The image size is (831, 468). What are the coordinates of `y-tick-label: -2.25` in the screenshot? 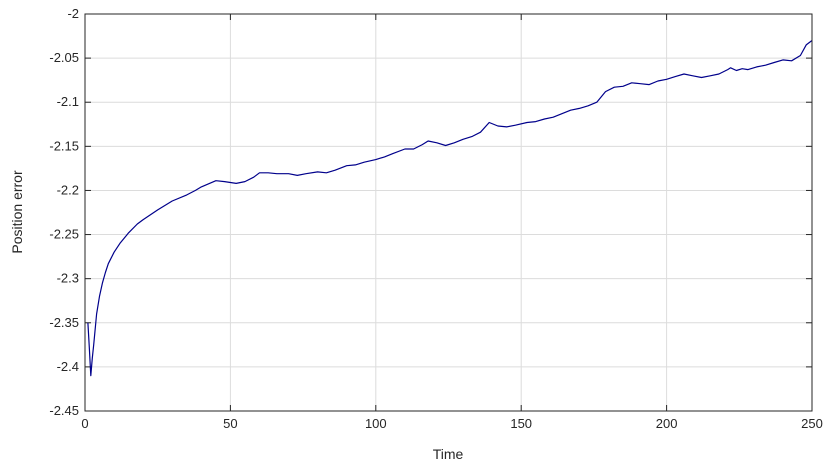 It's located at (64, 234).